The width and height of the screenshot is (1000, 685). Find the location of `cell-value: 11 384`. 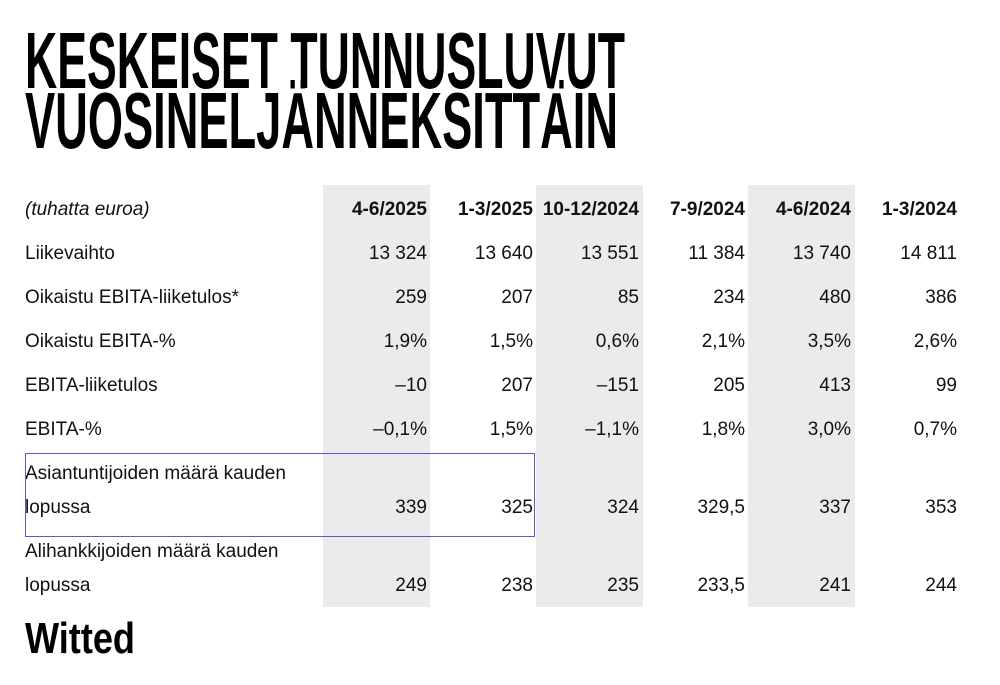

cell-value: 11 384 is located at coordinates (716, 253).